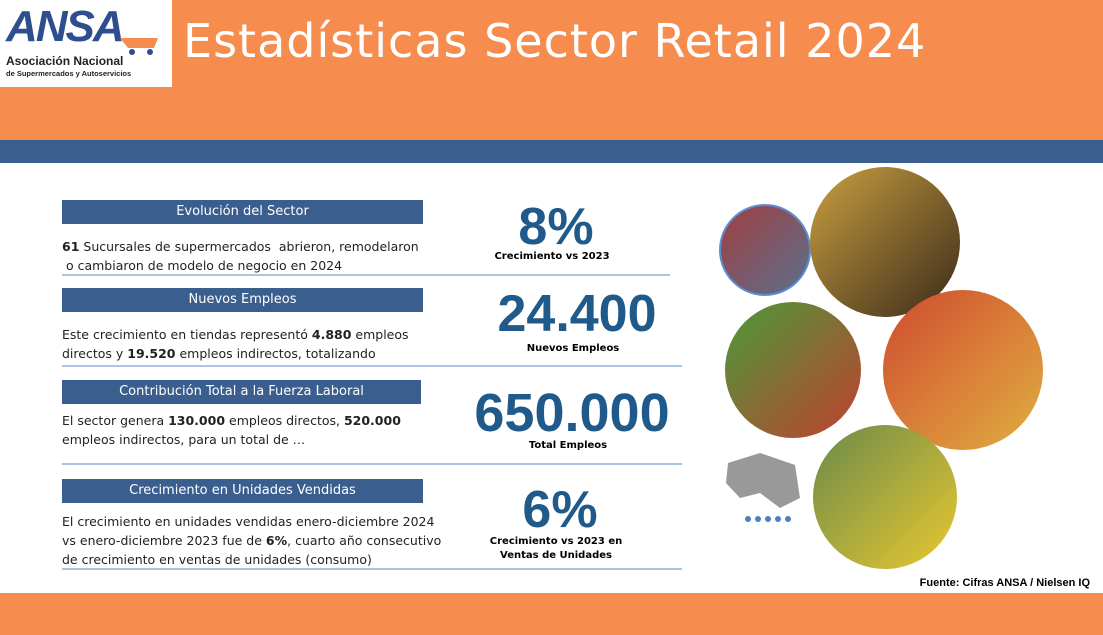 The height and width of the screenshot is (635, 1103). I want to click on bold-figure: 6%, so click(276, 540).